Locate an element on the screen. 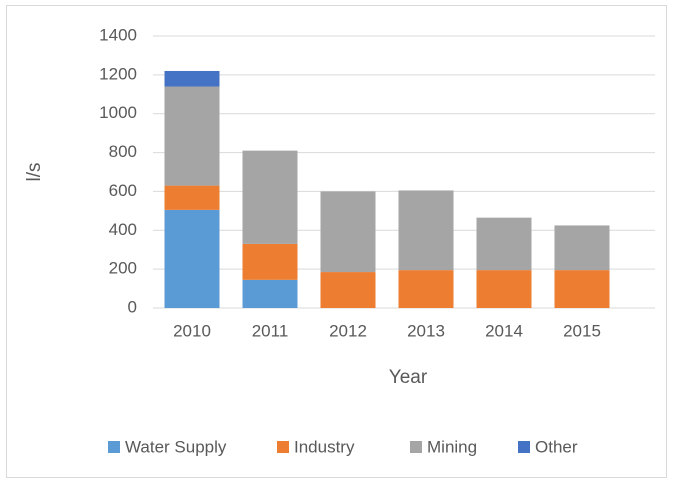  y-tick-label: 800 is located at coordinates (123, 151).